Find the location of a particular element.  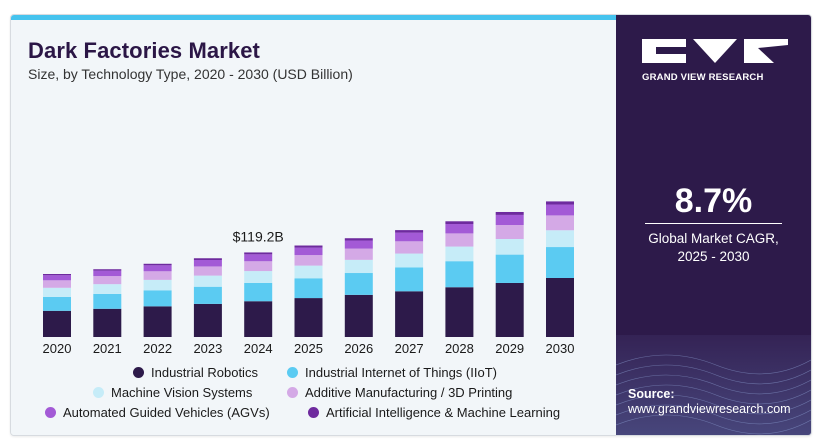

decorative-wave-pattern is located at coordinates (713, 385).